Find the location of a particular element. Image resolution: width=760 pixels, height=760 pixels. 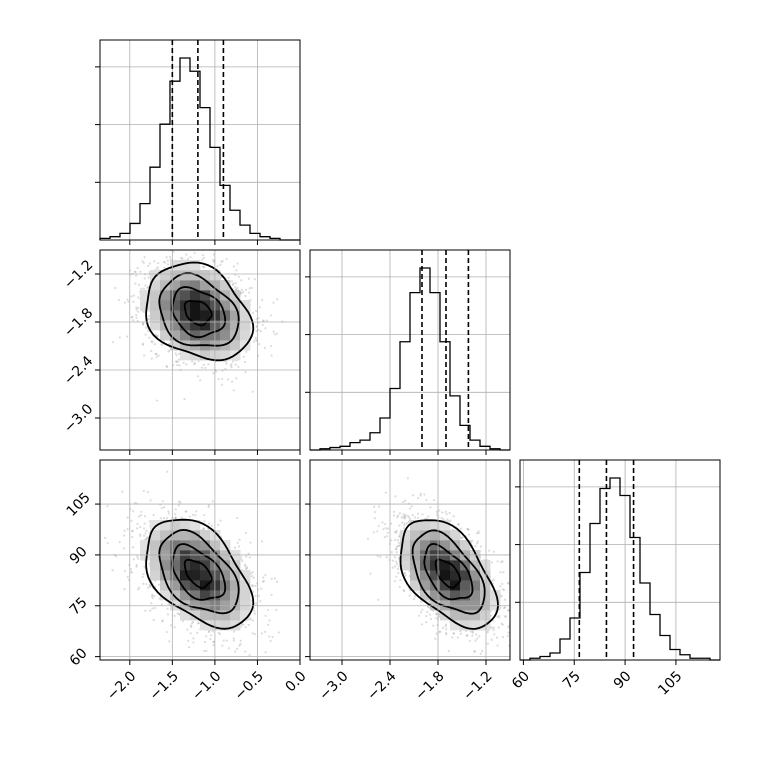

ytick-label: −1.2 is located at coordinates (78, 274).